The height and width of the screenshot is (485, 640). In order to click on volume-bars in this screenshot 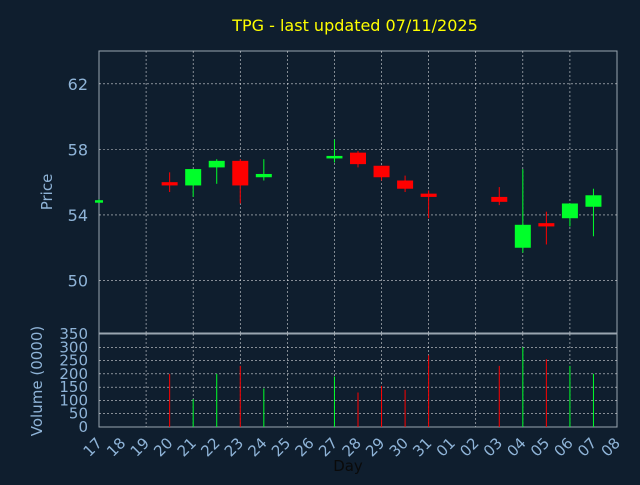, I will do `click(381, 387)`.